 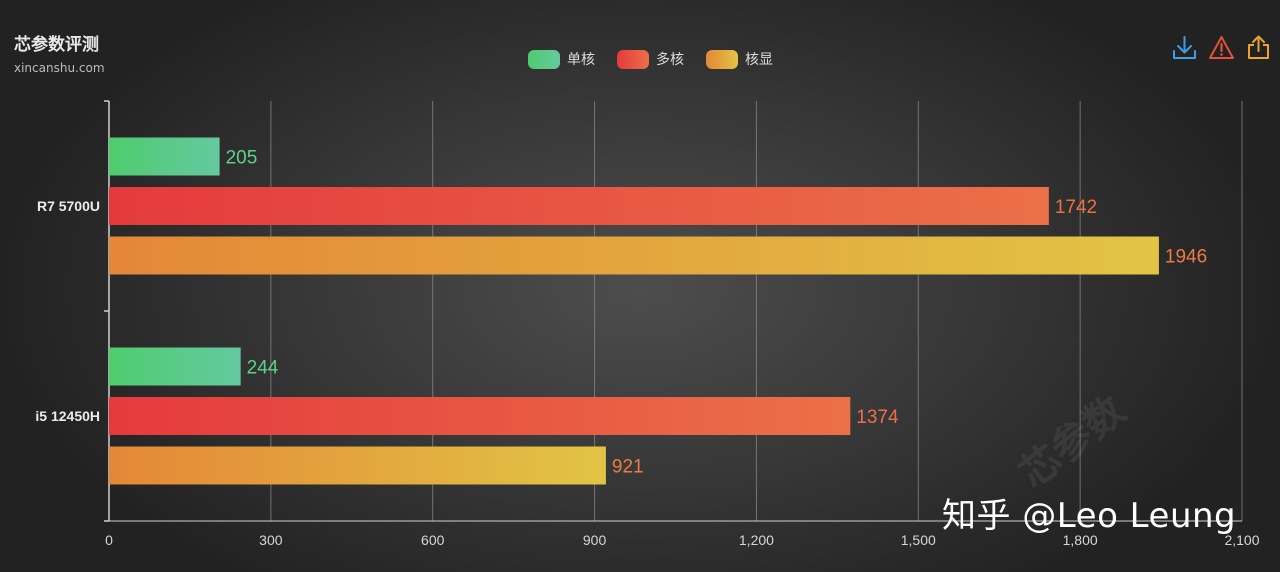 I want to click on chart-toolbar, so click(x=1221, y=47).